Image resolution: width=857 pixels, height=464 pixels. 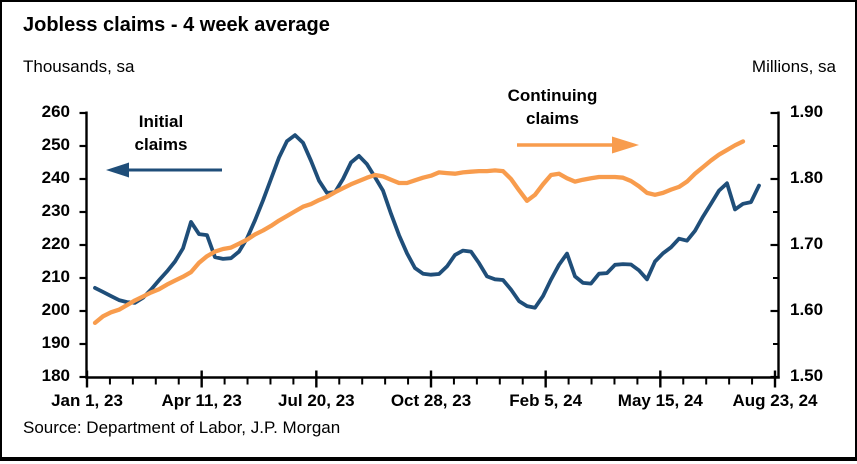 I want to click on source-note: Source: Department of Labor, J.P. Morgan, so click(x=182, y=427).